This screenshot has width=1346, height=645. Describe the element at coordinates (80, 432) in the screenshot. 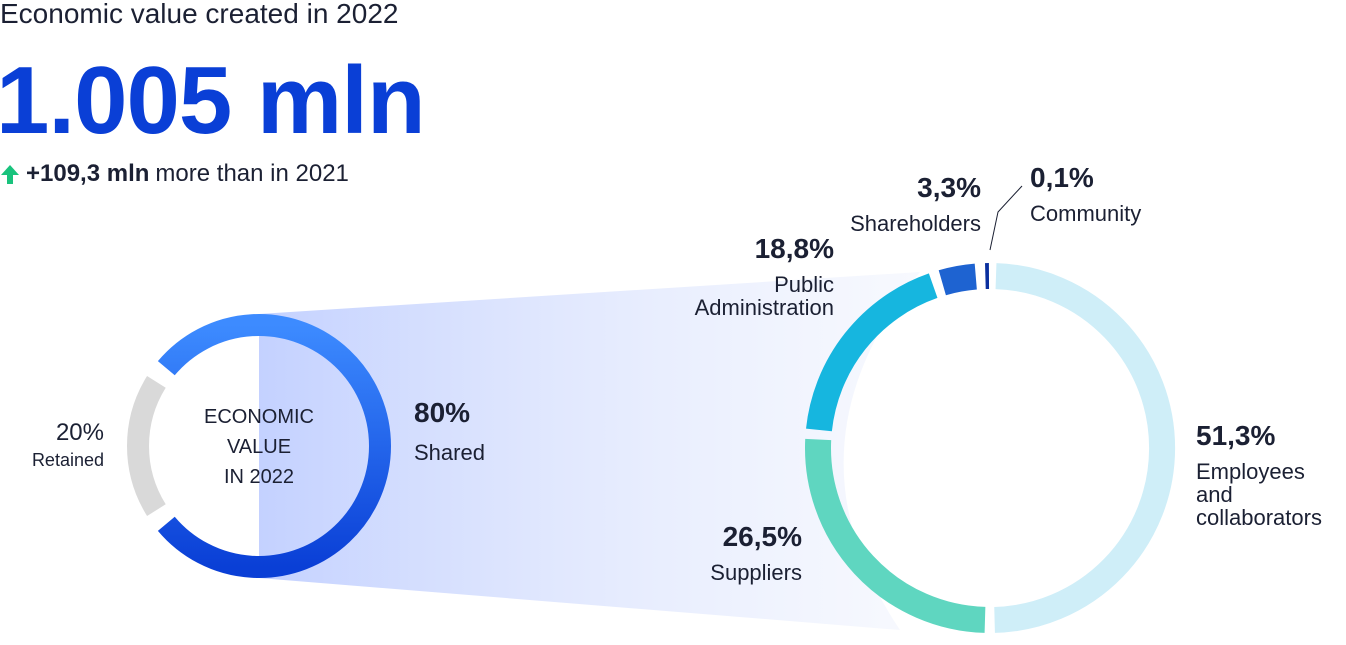

I see `retained-pct: 20%` at that location.